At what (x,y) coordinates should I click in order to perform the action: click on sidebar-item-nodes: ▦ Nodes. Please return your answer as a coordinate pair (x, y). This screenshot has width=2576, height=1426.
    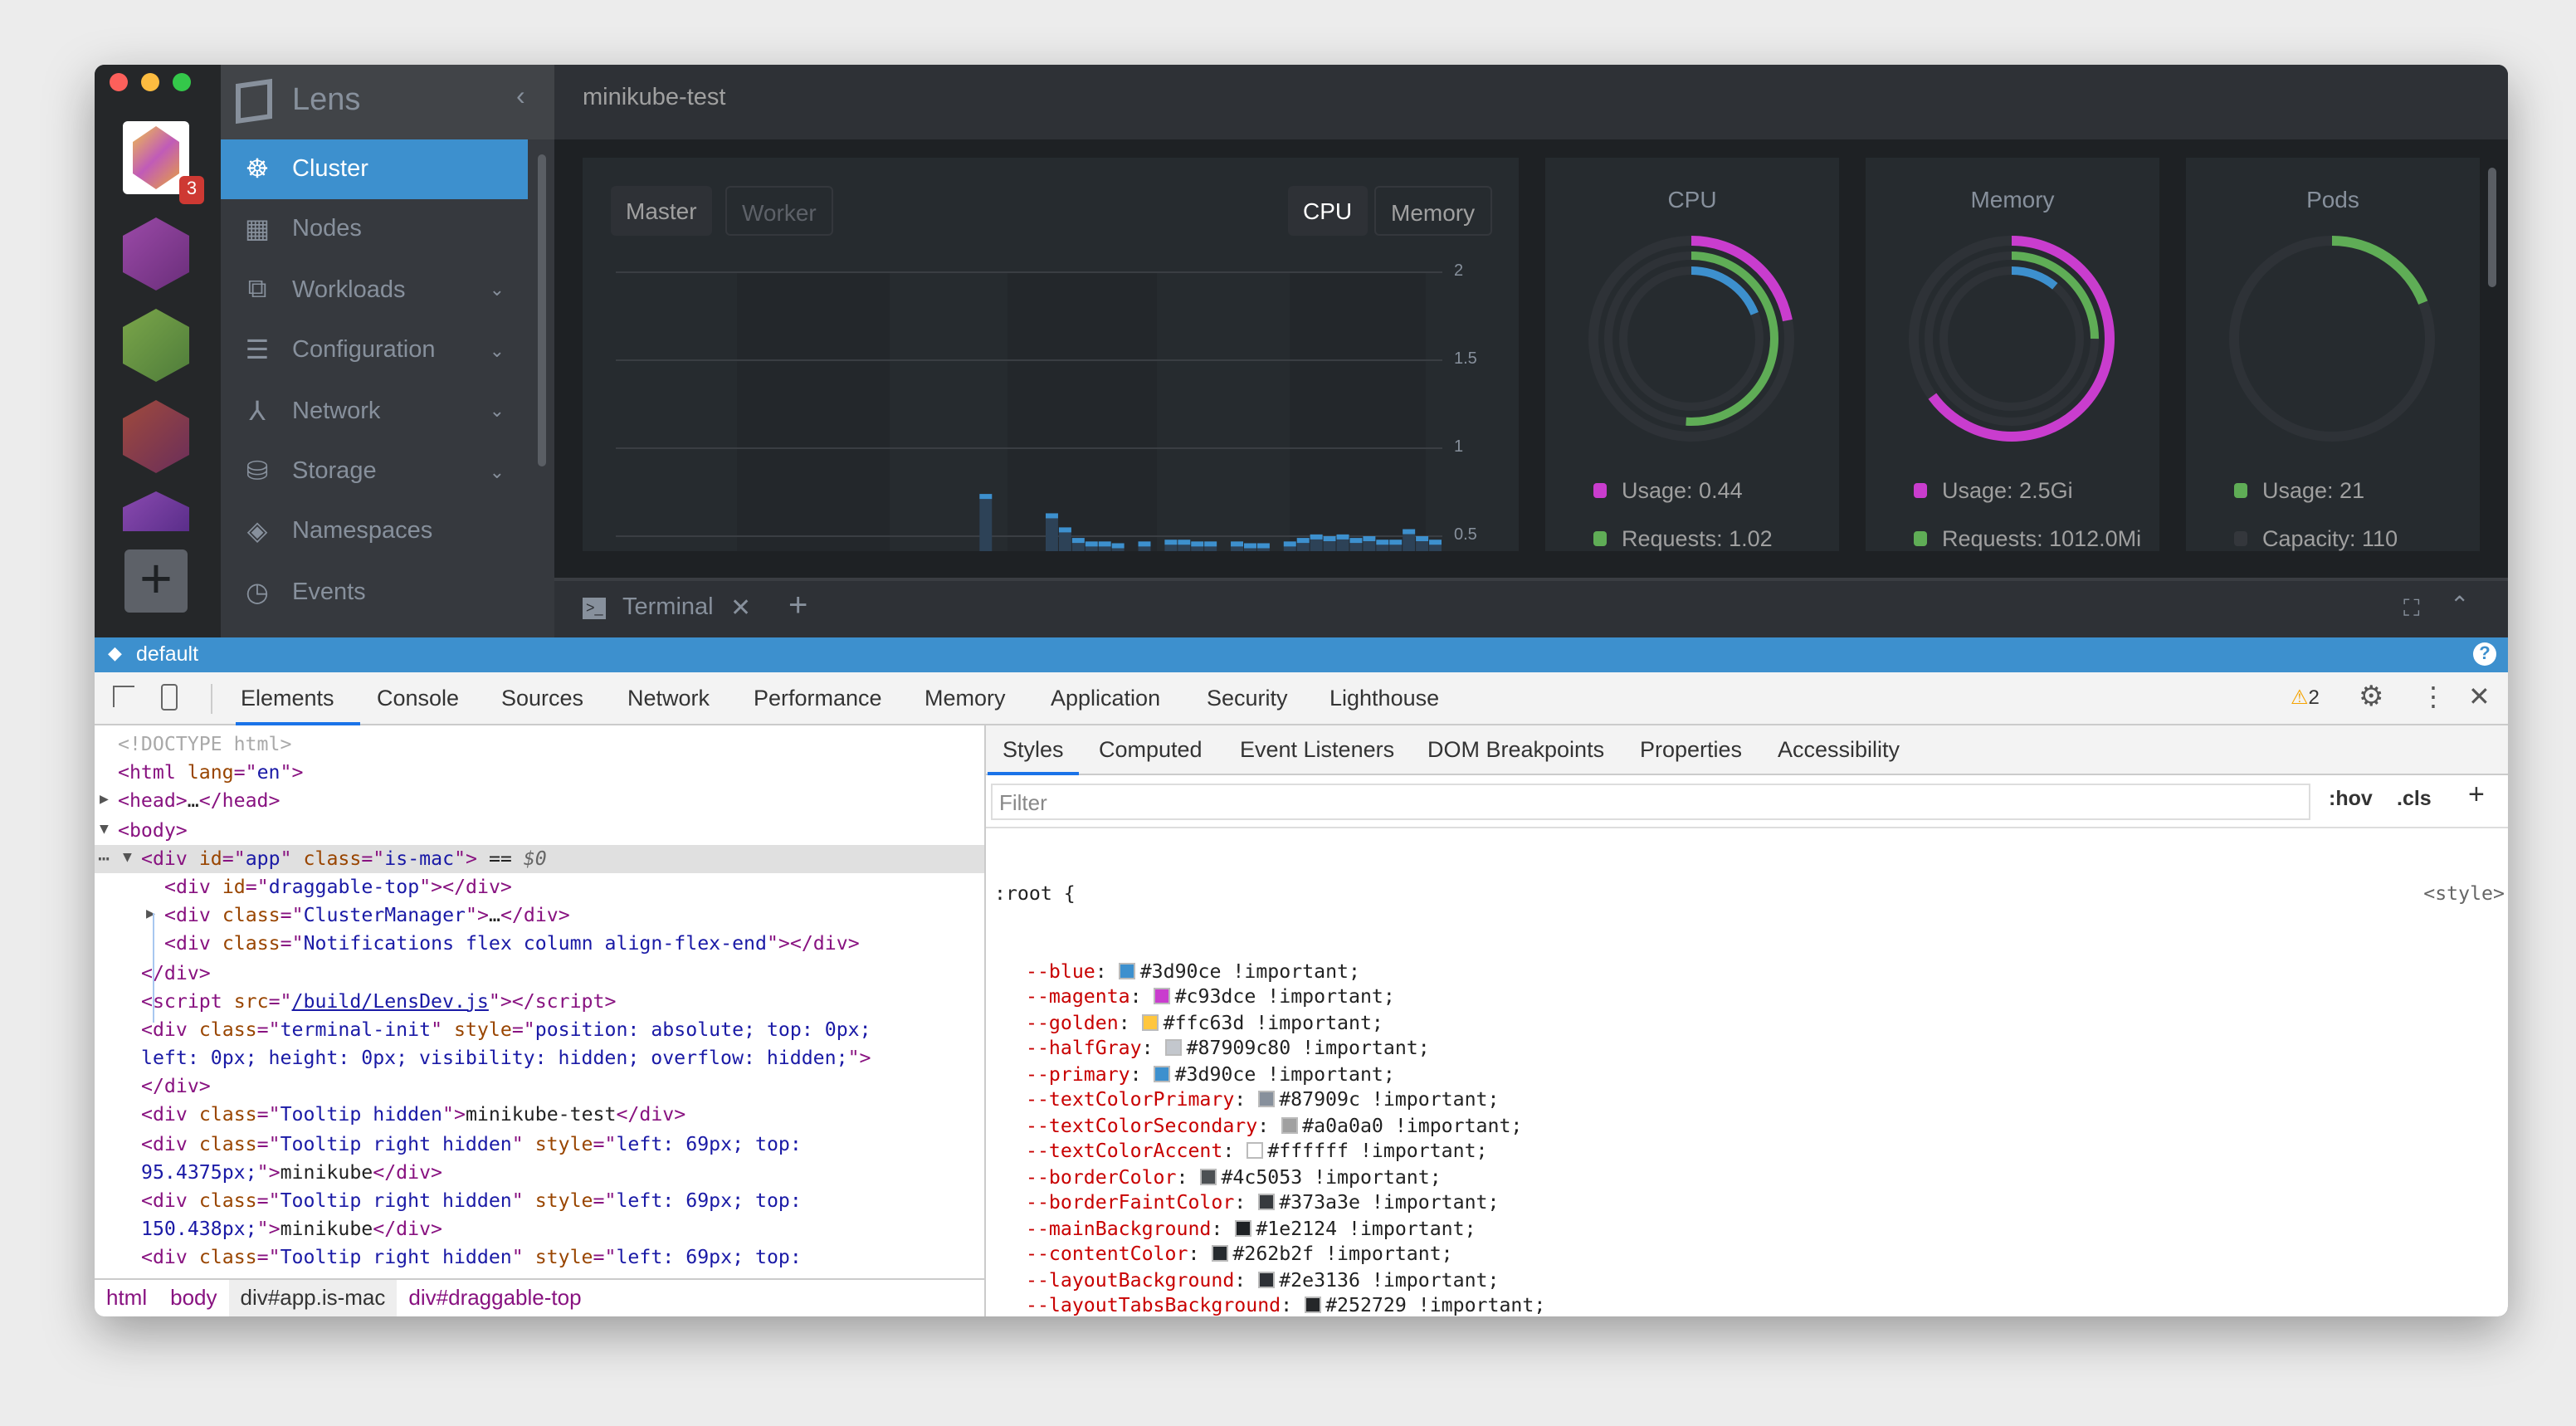
    Looking at the image, I should click on (375, 230).